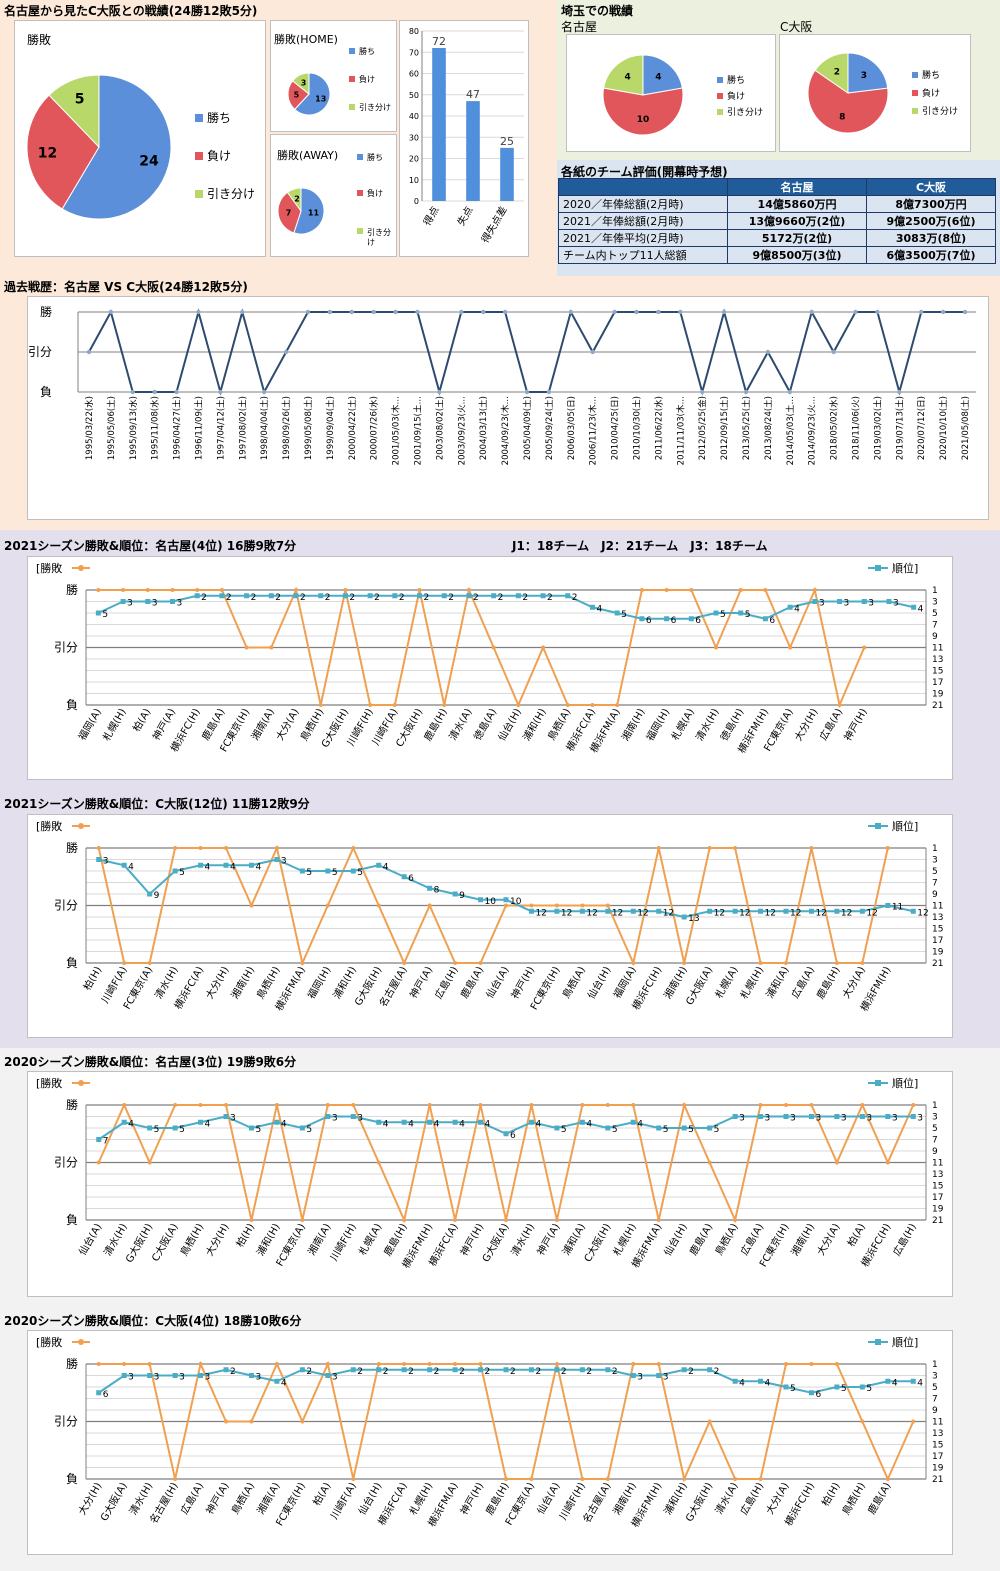 This screenshot has width=1000, height=1571. I want to click on eval-row: 2021／年俸平均(2月時) 5172万(2位) 3083万(8位), so click(777, 238).